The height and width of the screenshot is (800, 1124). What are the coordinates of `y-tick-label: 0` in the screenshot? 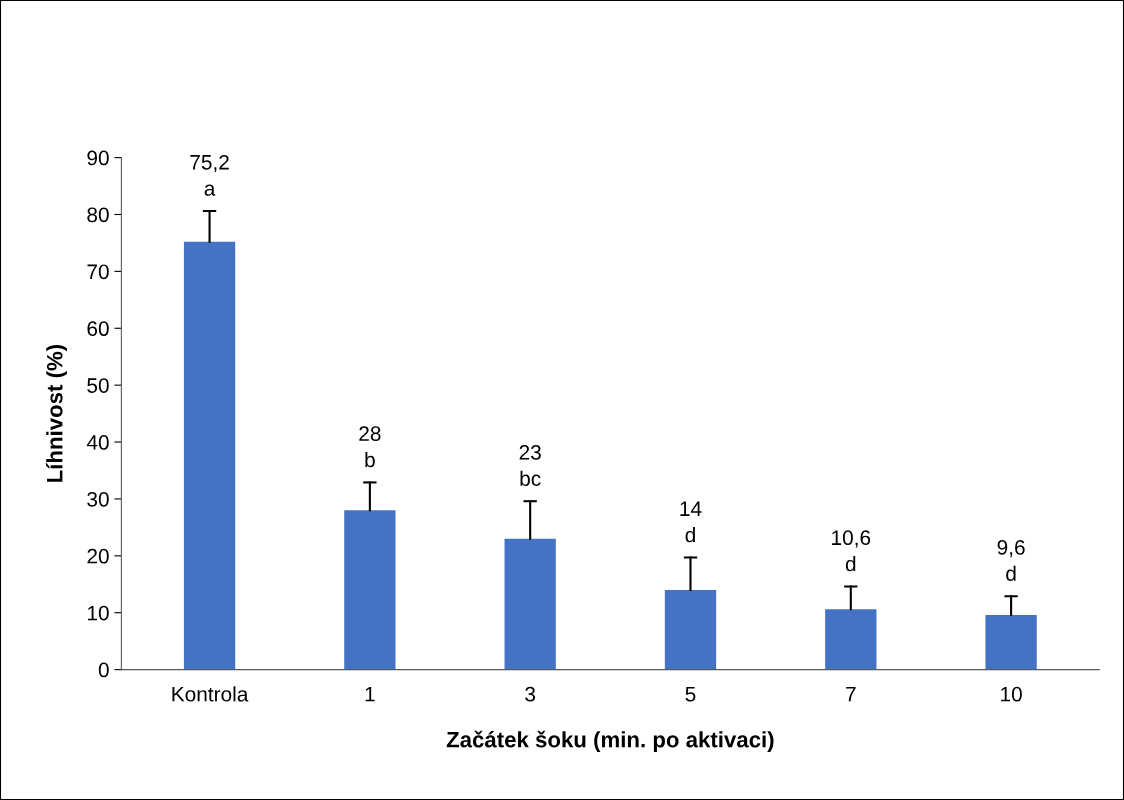 It's located at (103, 670).